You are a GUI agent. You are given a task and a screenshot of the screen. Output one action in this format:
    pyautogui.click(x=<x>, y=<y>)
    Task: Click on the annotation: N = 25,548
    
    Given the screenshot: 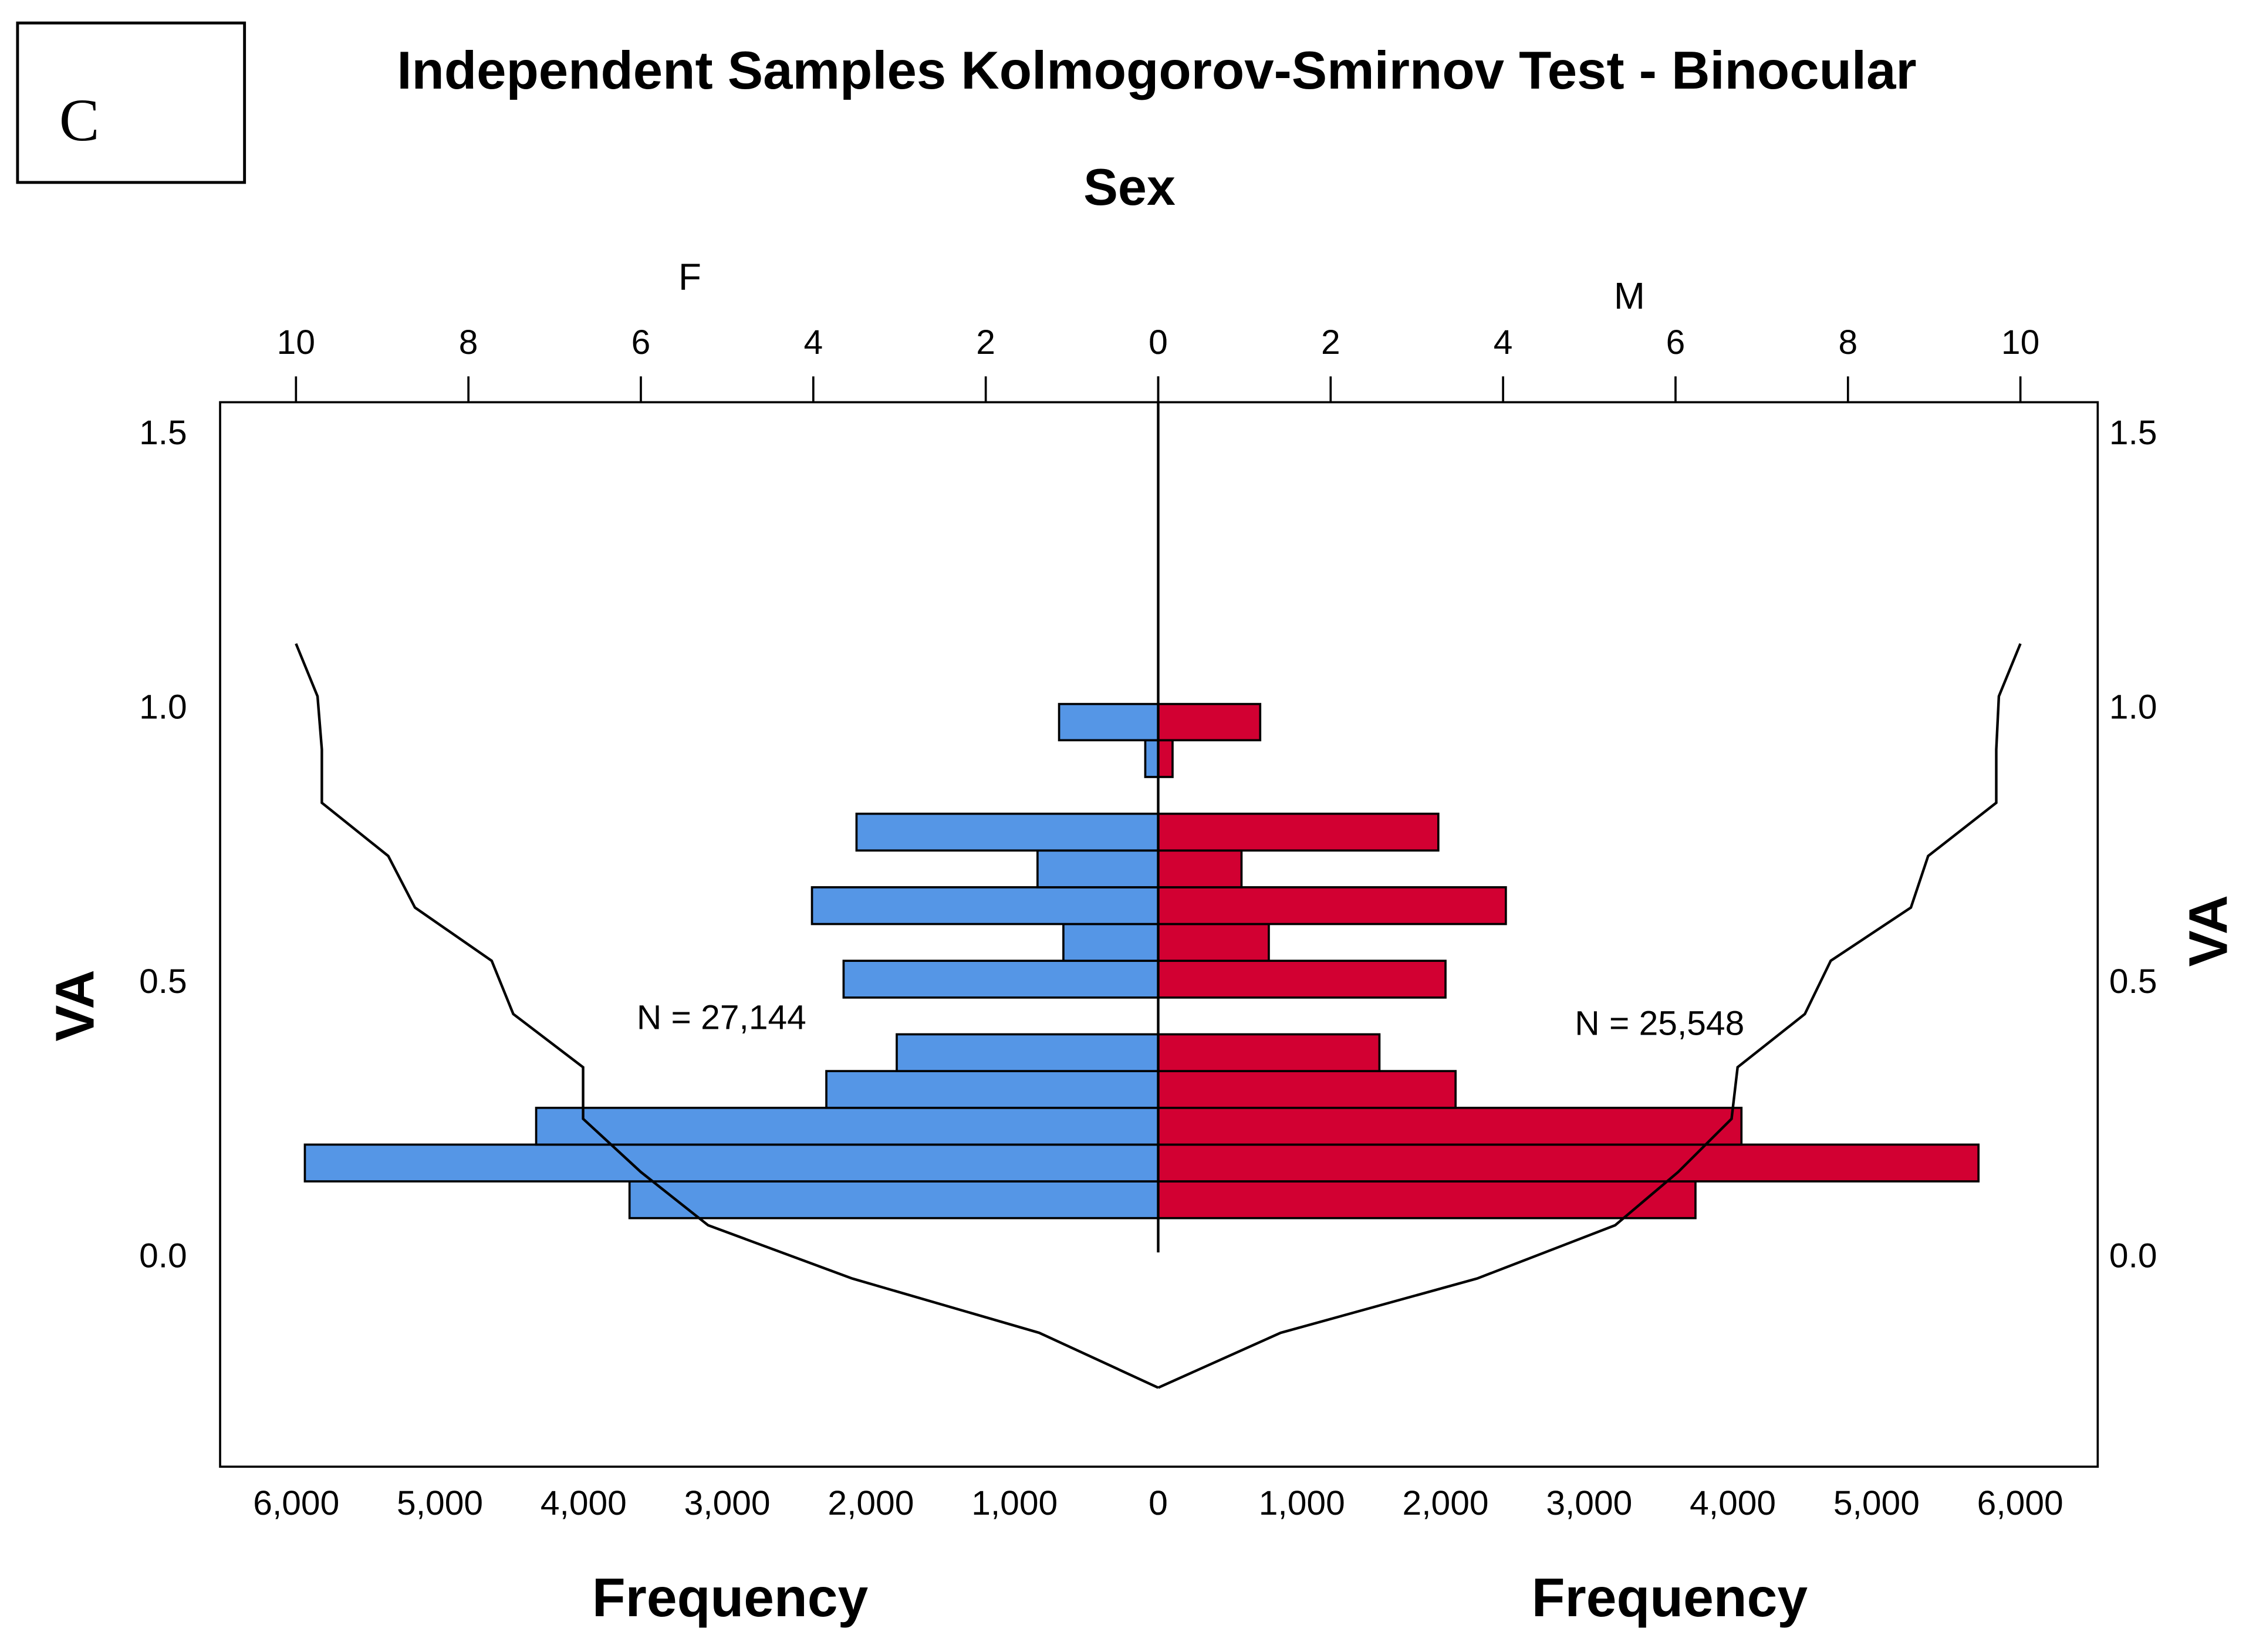 What is the action you would take?
    pyautogui.click(x=1659, y=1023)
    